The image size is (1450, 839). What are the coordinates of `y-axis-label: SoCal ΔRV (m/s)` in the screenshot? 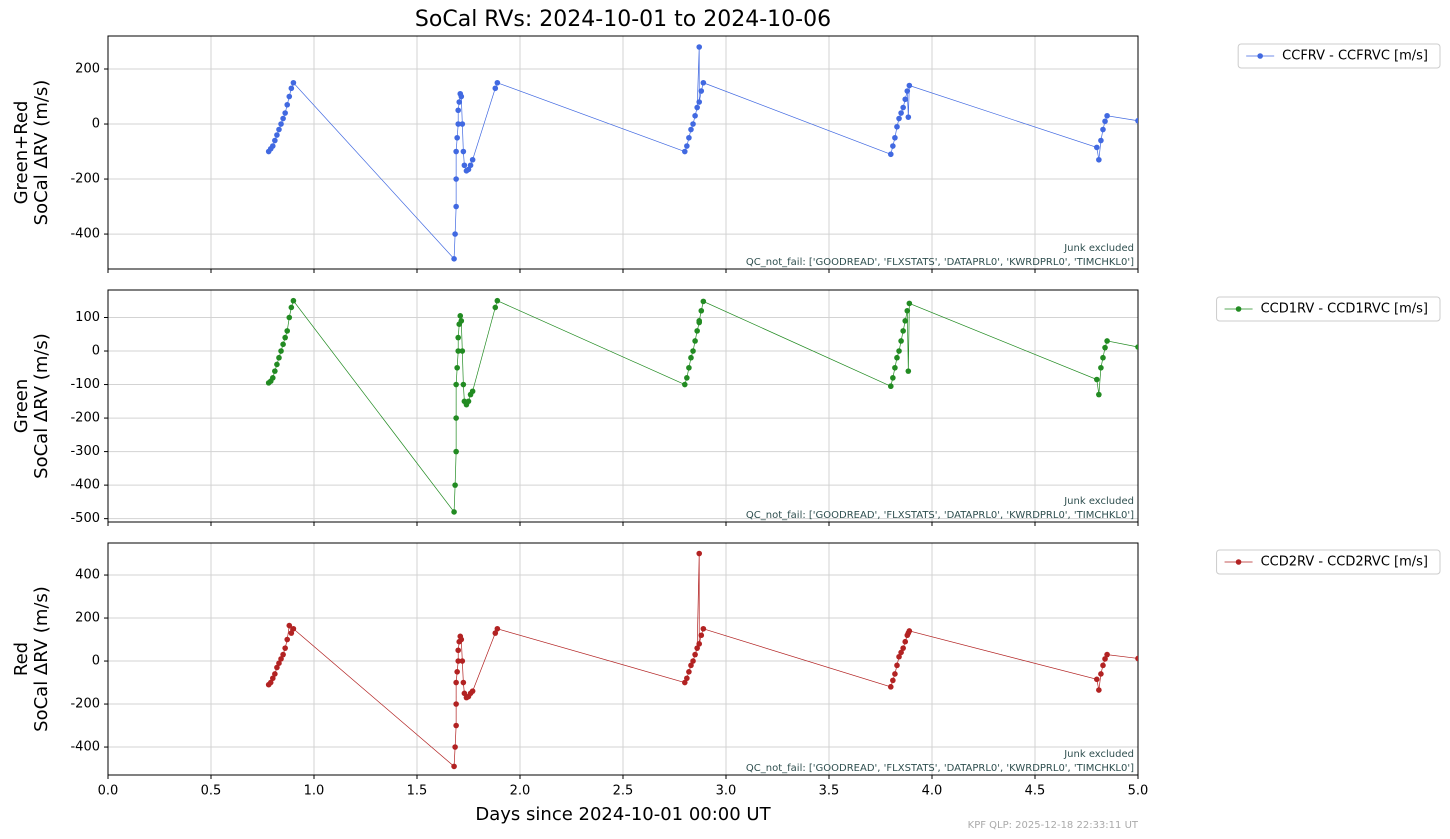 It's located at (41, 659).